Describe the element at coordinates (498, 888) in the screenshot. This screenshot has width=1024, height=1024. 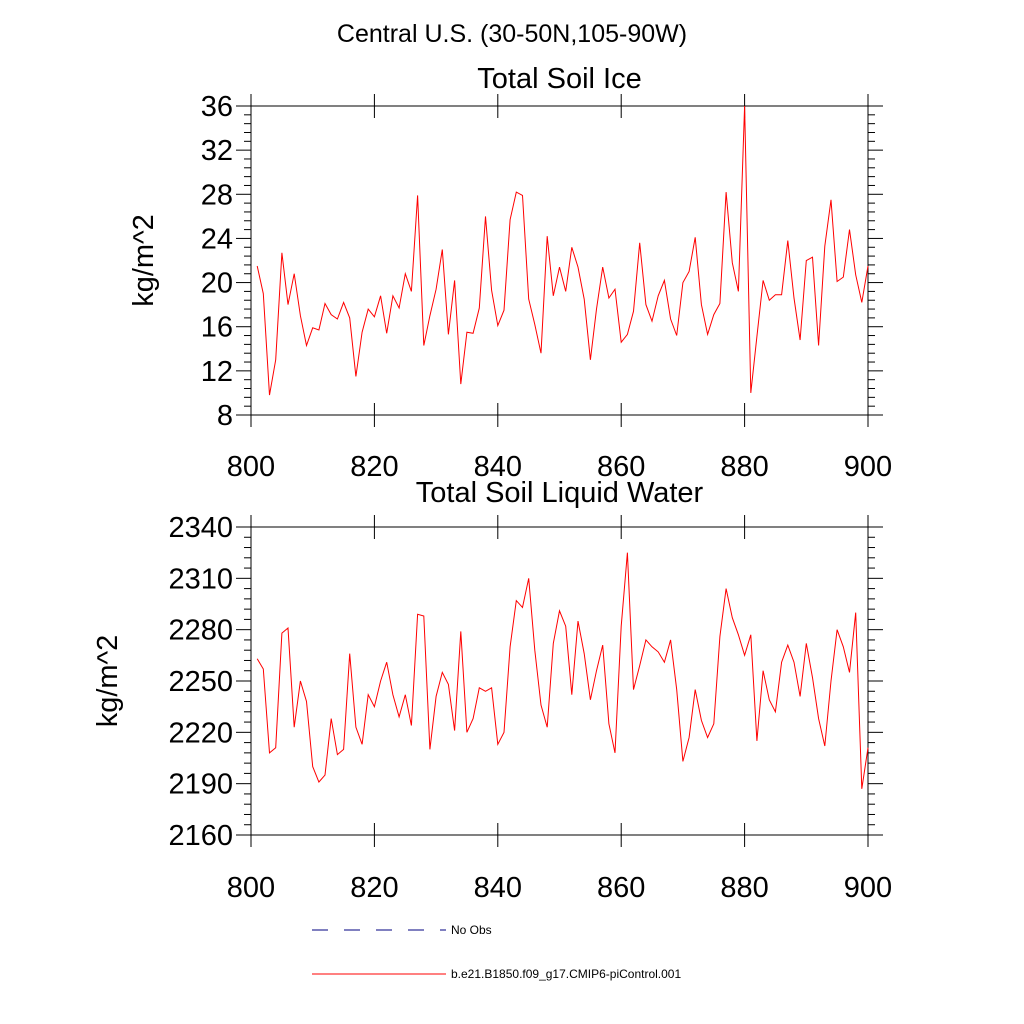
I see `x-tick-label-liquid: 840` at that location.